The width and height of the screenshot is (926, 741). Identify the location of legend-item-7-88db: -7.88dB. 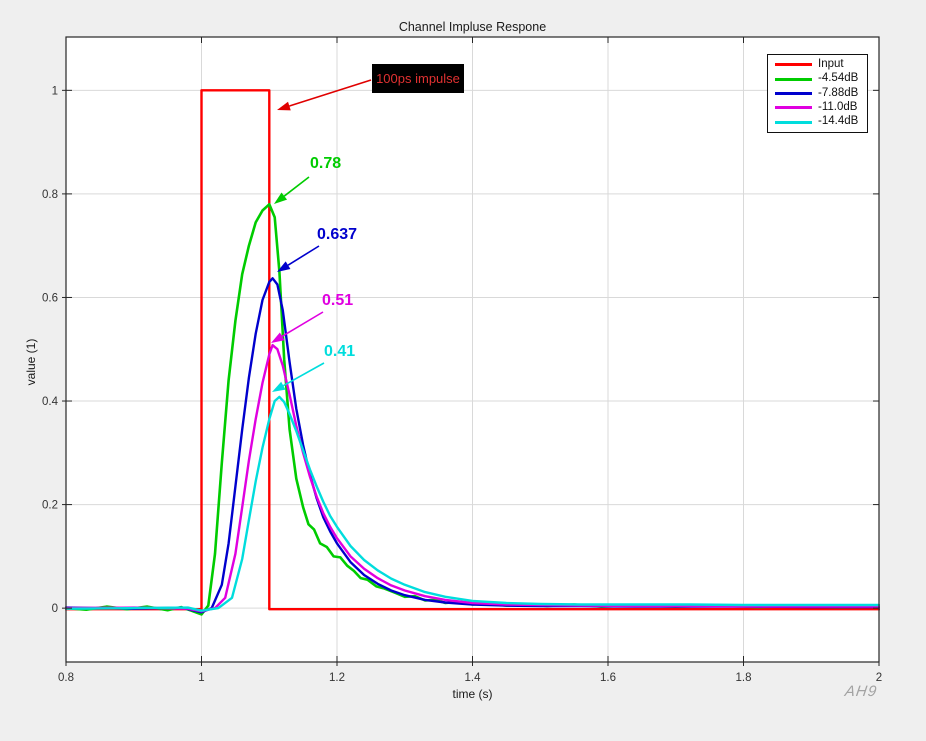
(817, 93).